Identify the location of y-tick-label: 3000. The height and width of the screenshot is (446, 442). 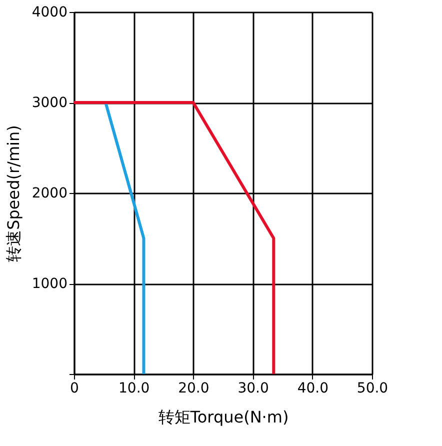
(50, 103).